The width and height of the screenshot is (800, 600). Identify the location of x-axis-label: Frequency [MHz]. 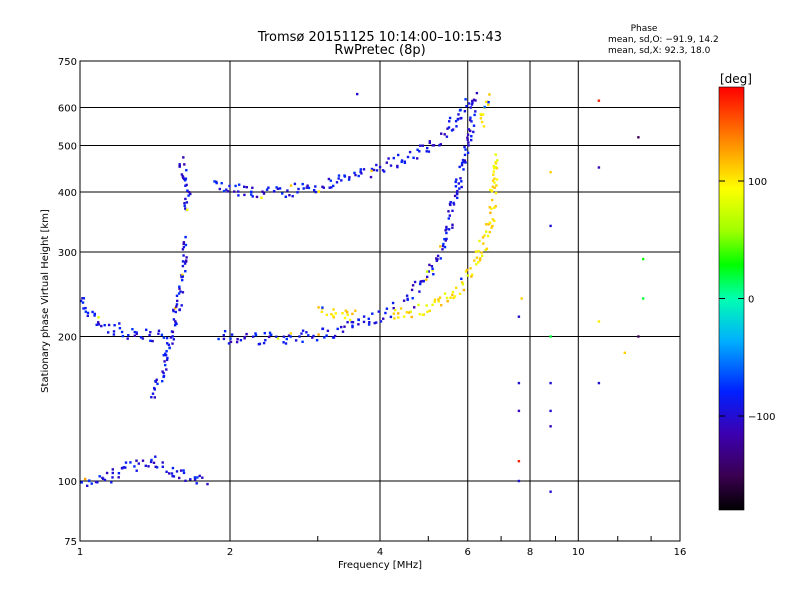
(380, 565).